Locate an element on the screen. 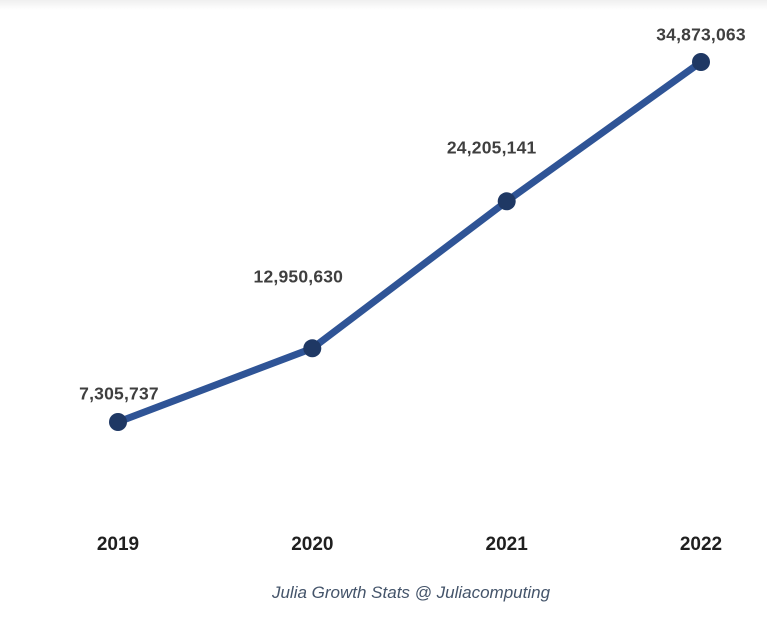  data-label-2019: 7,305,737 is located at coordinates (119, 393).